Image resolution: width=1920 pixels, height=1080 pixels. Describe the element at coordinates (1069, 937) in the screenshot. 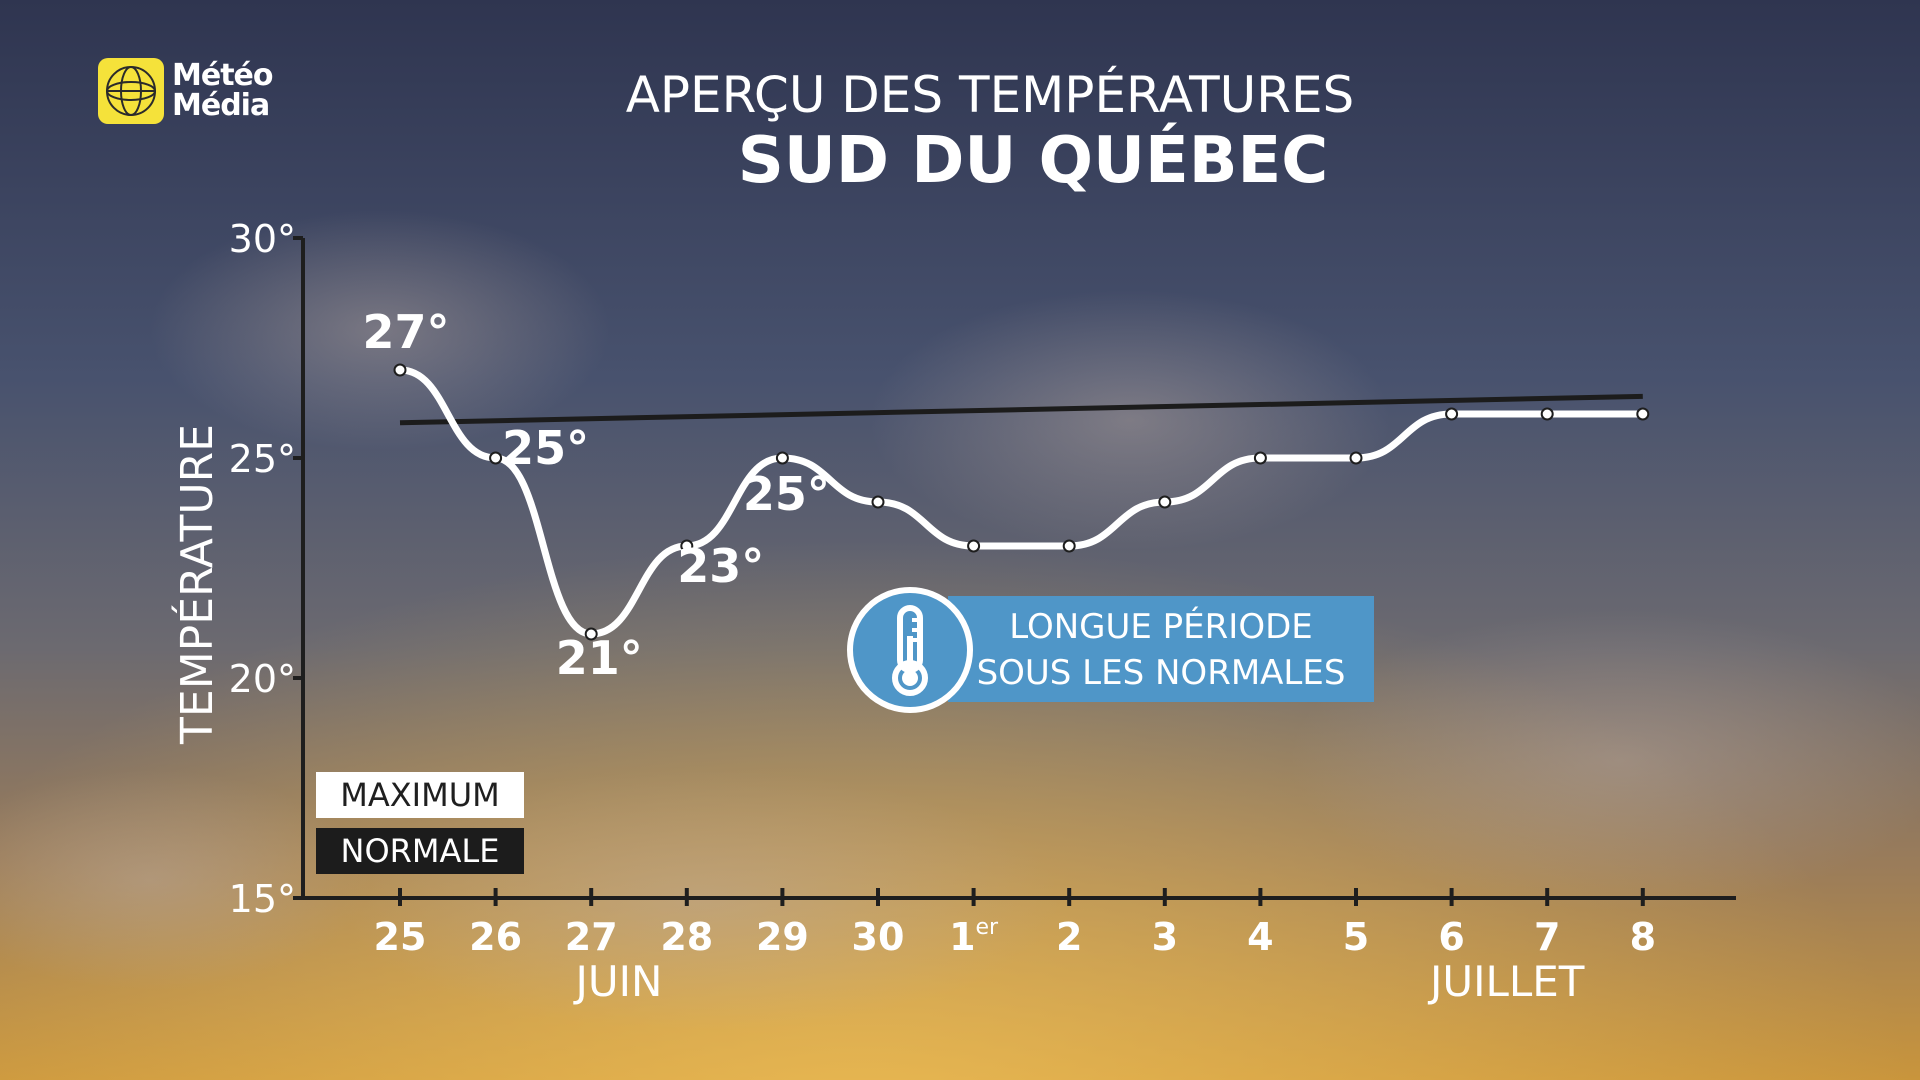

I see `x-tick-label: 2` at that location.